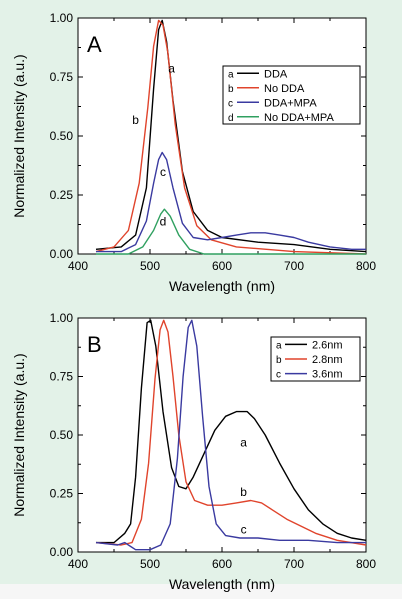 The image size is (402, 599). I want to click on bottom-strip, so click(201, 591).